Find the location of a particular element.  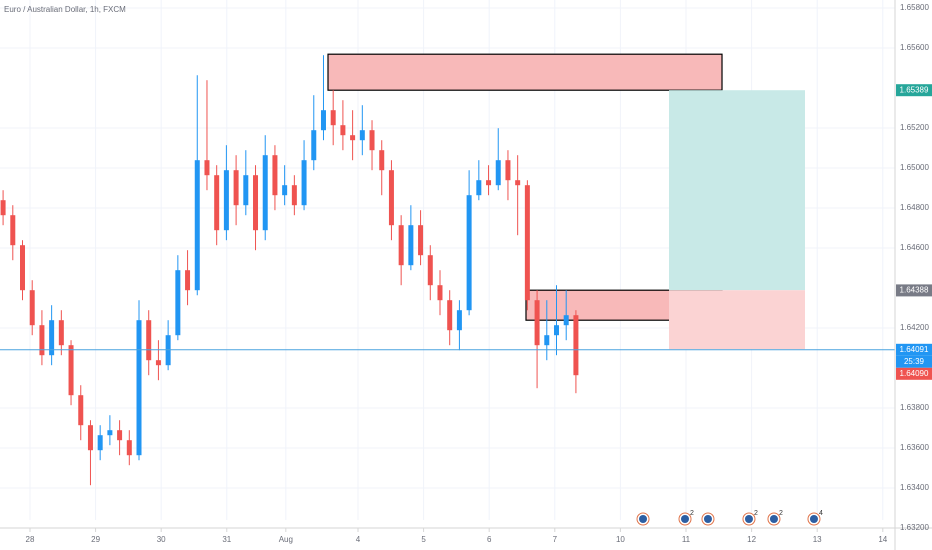

price-tag-label: 25:39 is located at coordinates (914, 361).